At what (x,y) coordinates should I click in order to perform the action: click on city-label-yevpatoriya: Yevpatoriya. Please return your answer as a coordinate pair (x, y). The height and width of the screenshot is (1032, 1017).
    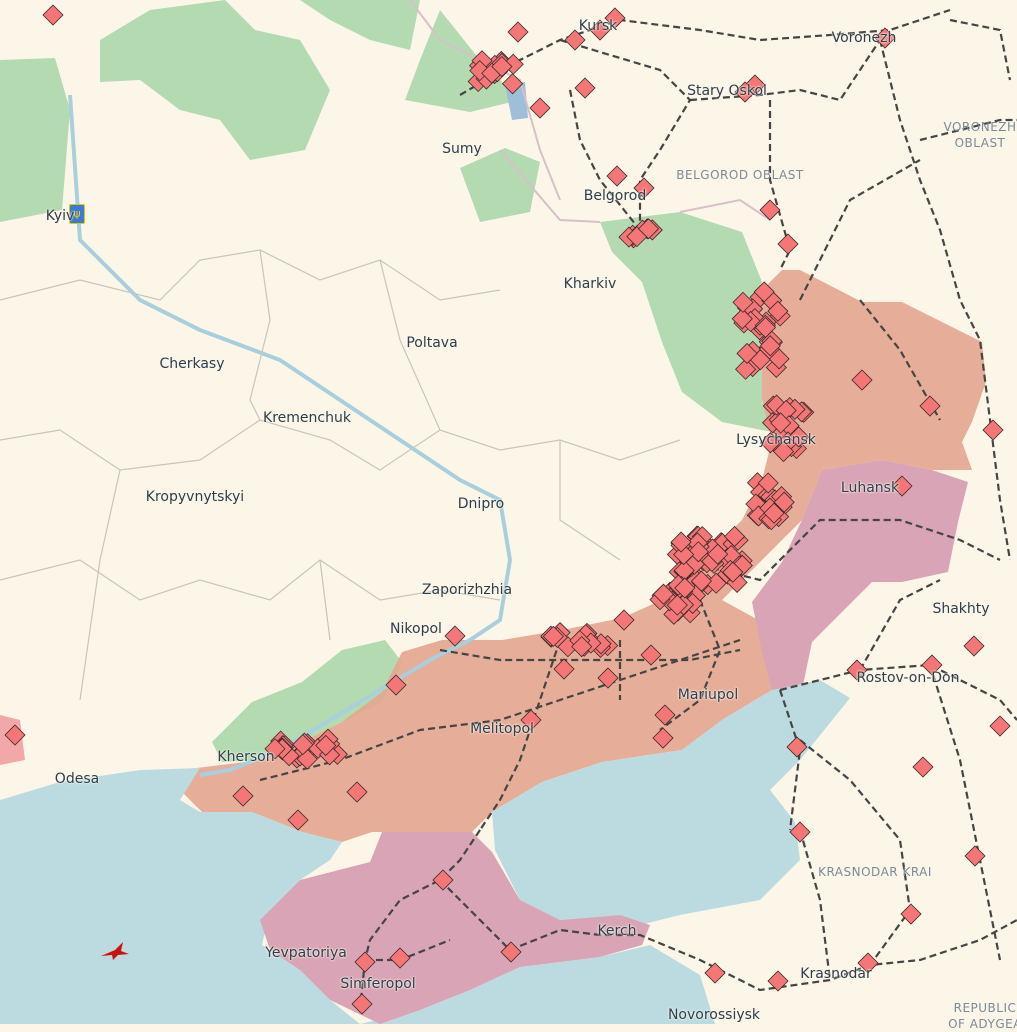
    Looking at the image, I should click on (306, 953).